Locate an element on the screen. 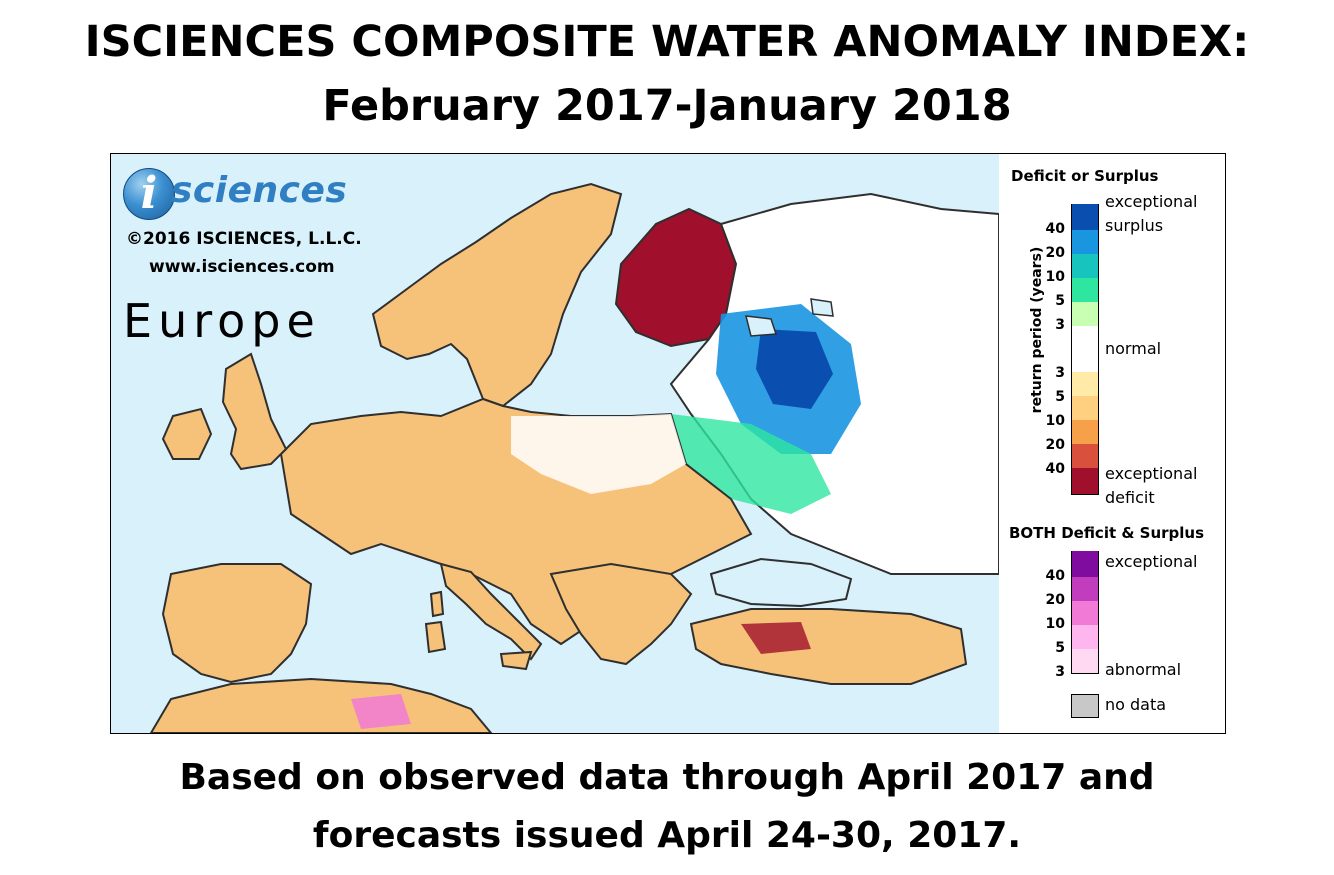 The height and width of the screenshot is (875, 1334). tick-surplus-40: 40 is located at coordinates (1055, 229).